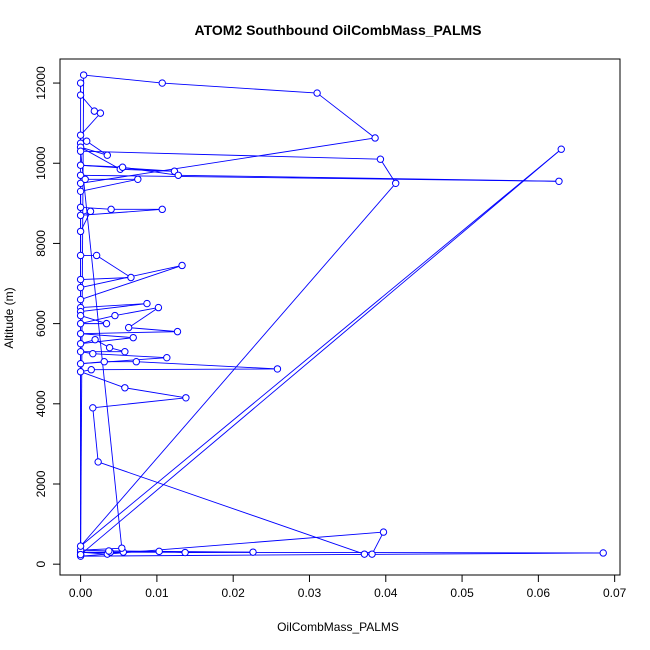 Image resolution: width=650 pixels, height=650 pixels. What do you see at coordinates (234, 593) in the screenshot?
I see `x-tick-label: 0.02` at bounding box center [234, 593].